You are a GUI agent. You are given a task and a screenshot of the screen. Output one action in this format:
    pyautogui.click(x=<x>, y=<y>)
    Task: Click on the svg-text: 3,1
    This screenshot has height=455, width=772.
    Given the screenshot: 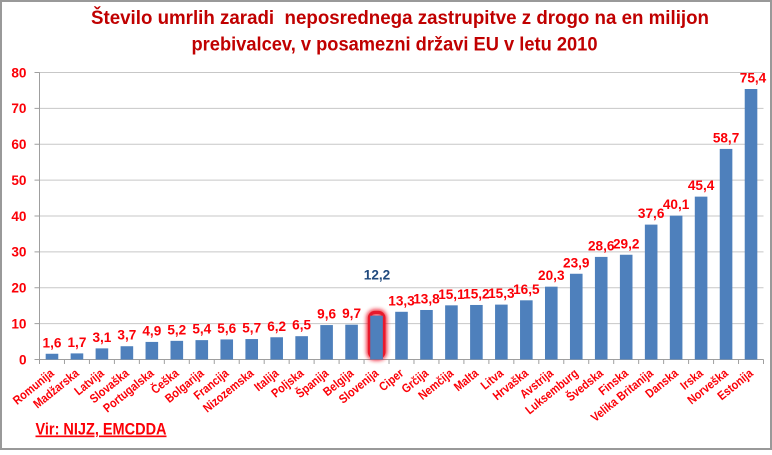 What is the action you would take?
    pyautogui.click(x=101, y=337)
    